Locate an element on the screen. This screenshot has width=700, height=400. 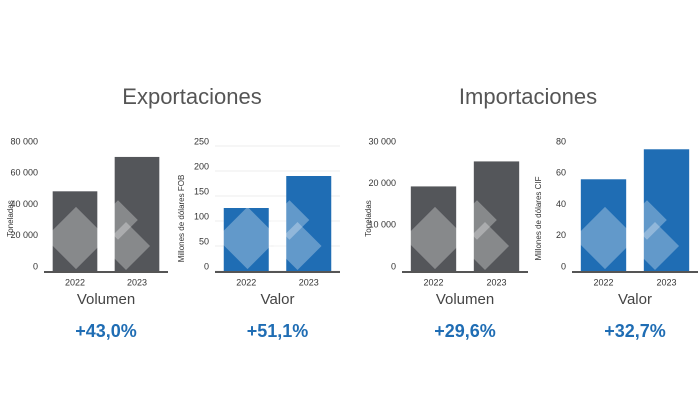
y-tick-label: 60 is located at coordinates (561, 173).